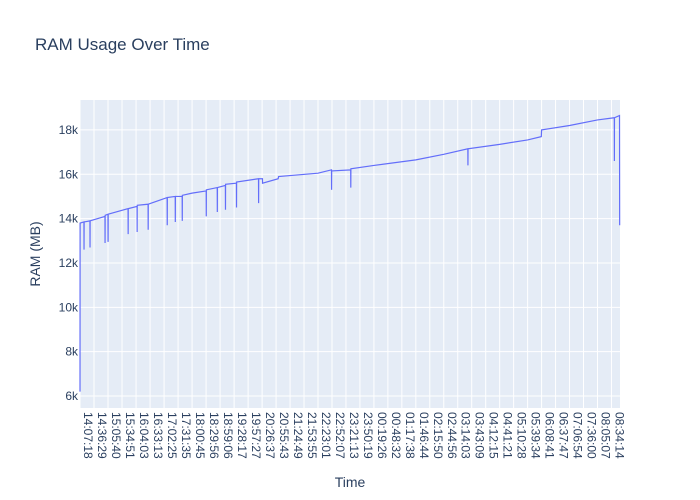 The image size is (700, 500). Describe the element at coordinates (480, 435) in the screenshot. I see `x-tick-label: 03:43:09` at that location.